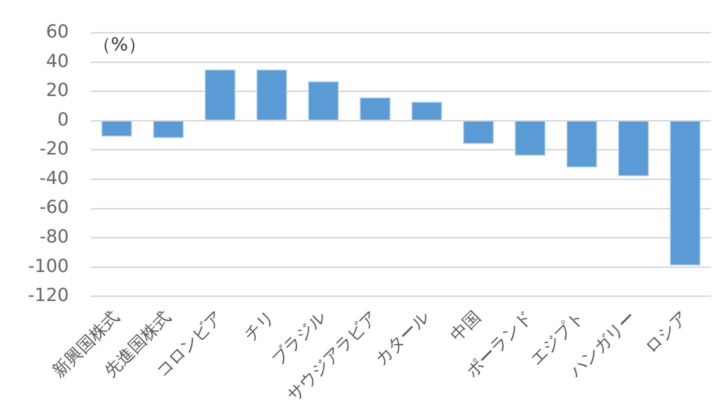  I want to click on y-tick-label: 0, so click(63, 119).